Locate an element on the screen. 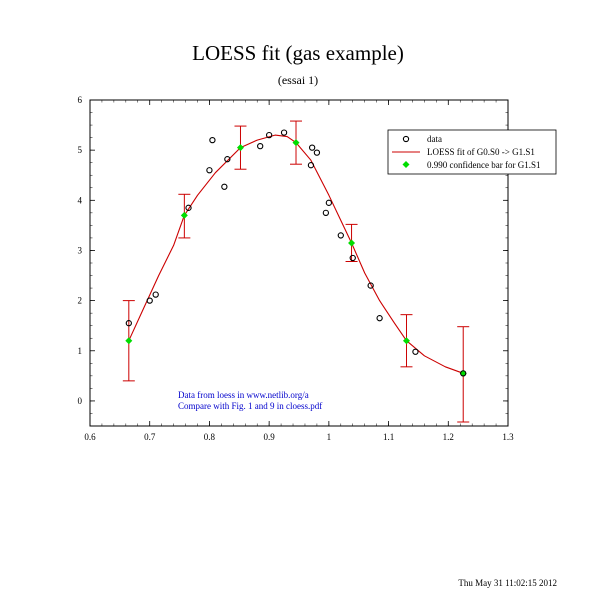 The image size is (595, 605). x-tick-label: 1.1 is located at coordinates (388, 437).